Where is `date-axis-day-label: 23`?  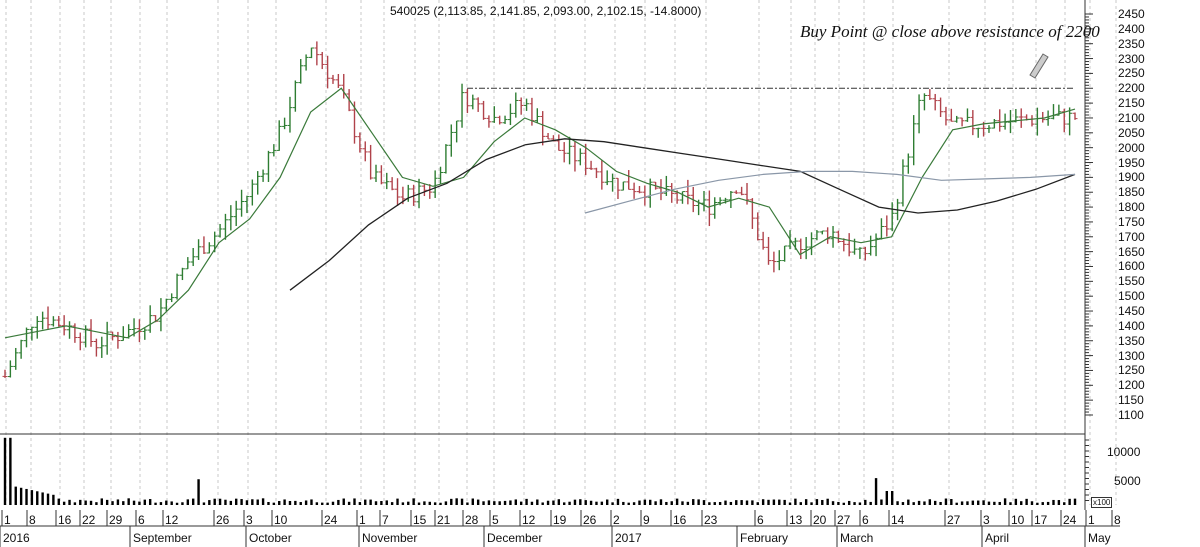 date-axis-day-label: 23 is located at coordinates (711, 520).